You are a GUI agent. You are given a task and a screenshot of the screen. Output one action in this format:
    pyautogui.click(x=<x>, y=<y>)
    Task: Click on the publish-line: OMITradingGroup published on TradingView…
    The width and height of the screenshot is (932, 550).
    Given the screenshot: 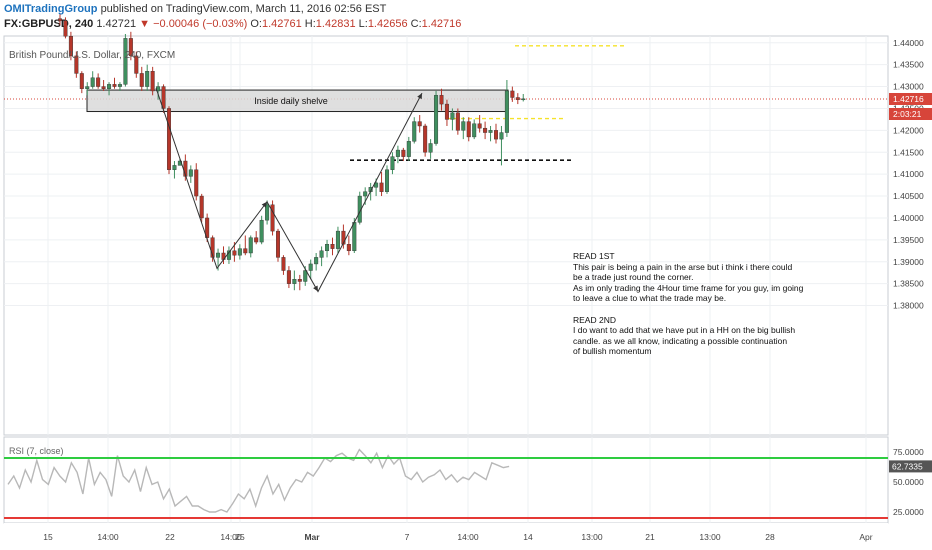 What is the action you would take?
    pyautogui.click(x=195, y=9)
    